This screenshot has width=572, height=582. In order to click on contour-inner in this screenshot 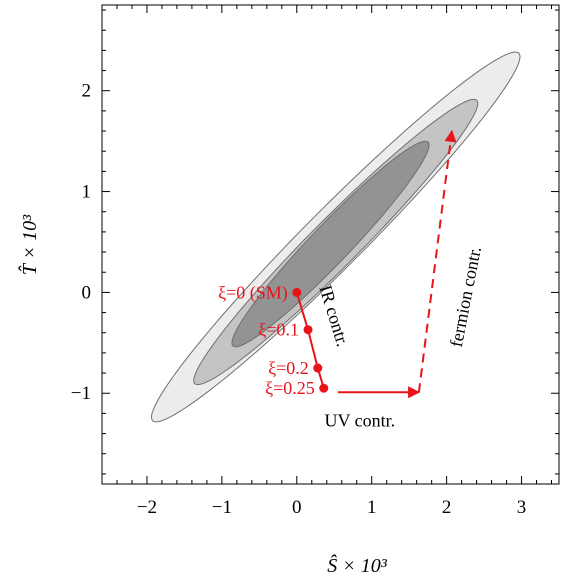, I will do `click(330, 244)`.